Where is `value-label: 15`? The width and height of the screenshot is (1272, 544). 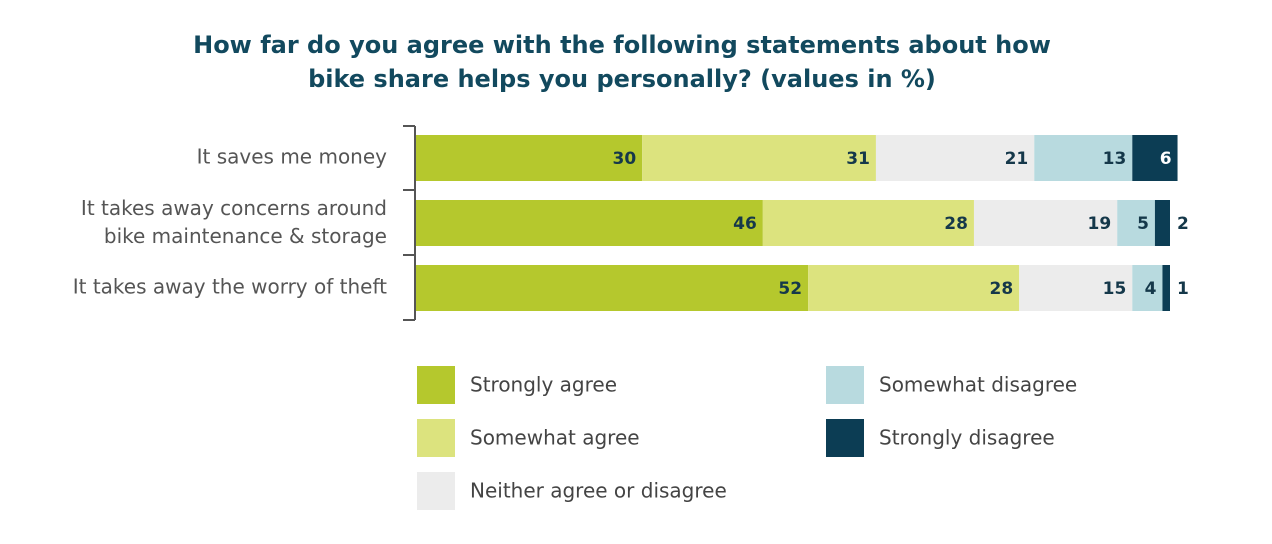 value-label: 15 is located at coordinates (1115, 289).